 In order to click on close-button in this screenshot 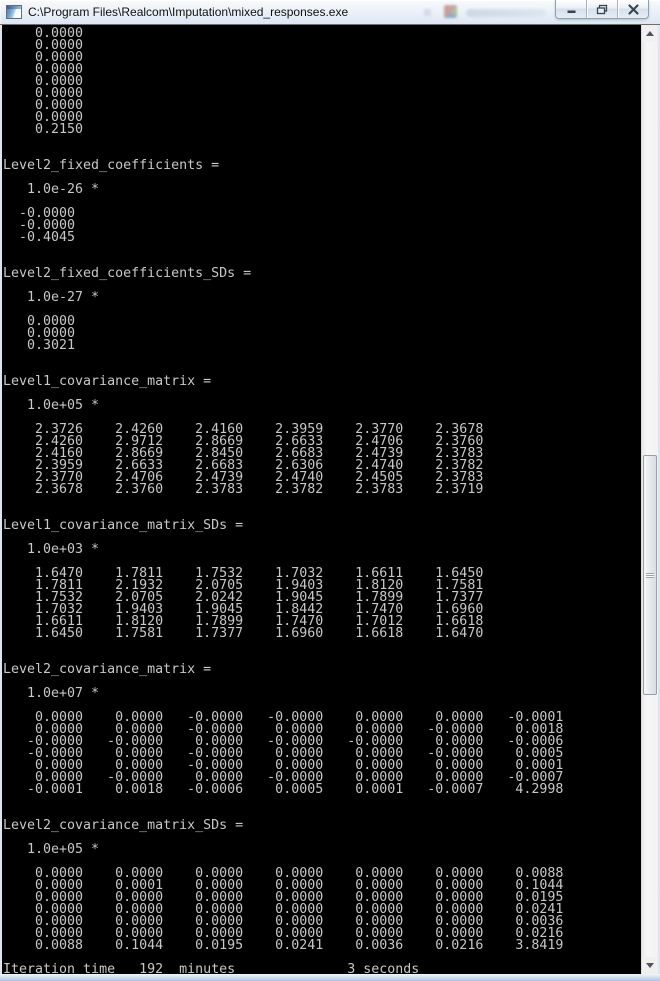, I will do `click(632, 9)`.